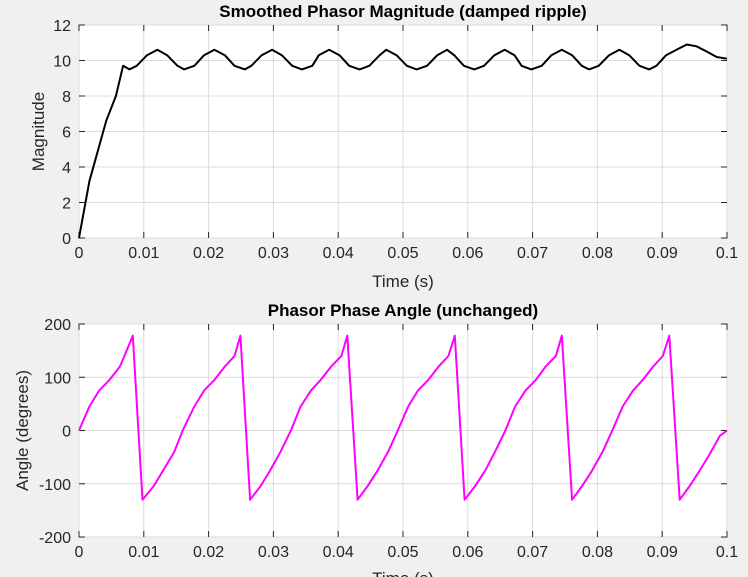 The image size is (748, 577). Describe the element at coordinates (467, 253) in the screenshot. I see `magnitude-x-tick-label: 0.06` at that location.